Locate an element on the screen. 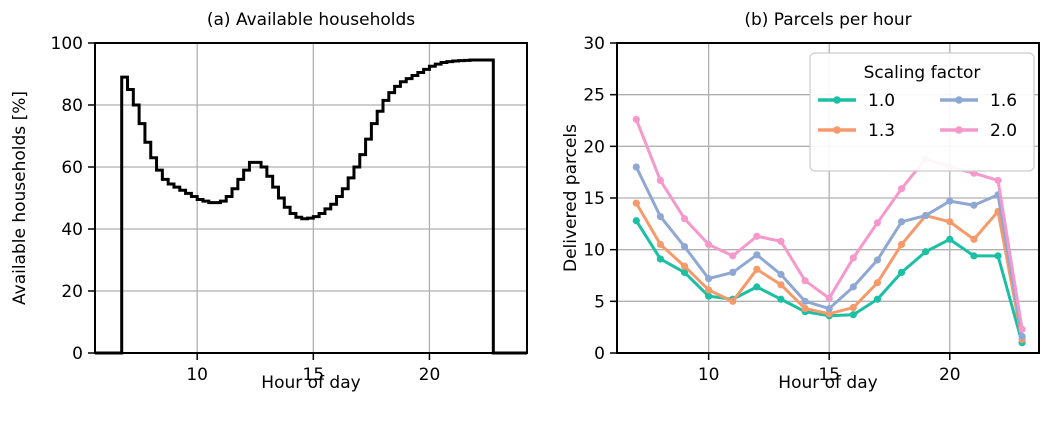 This screenshot has height=422, width=1044. legend-box is located at coordinates (922, 112).